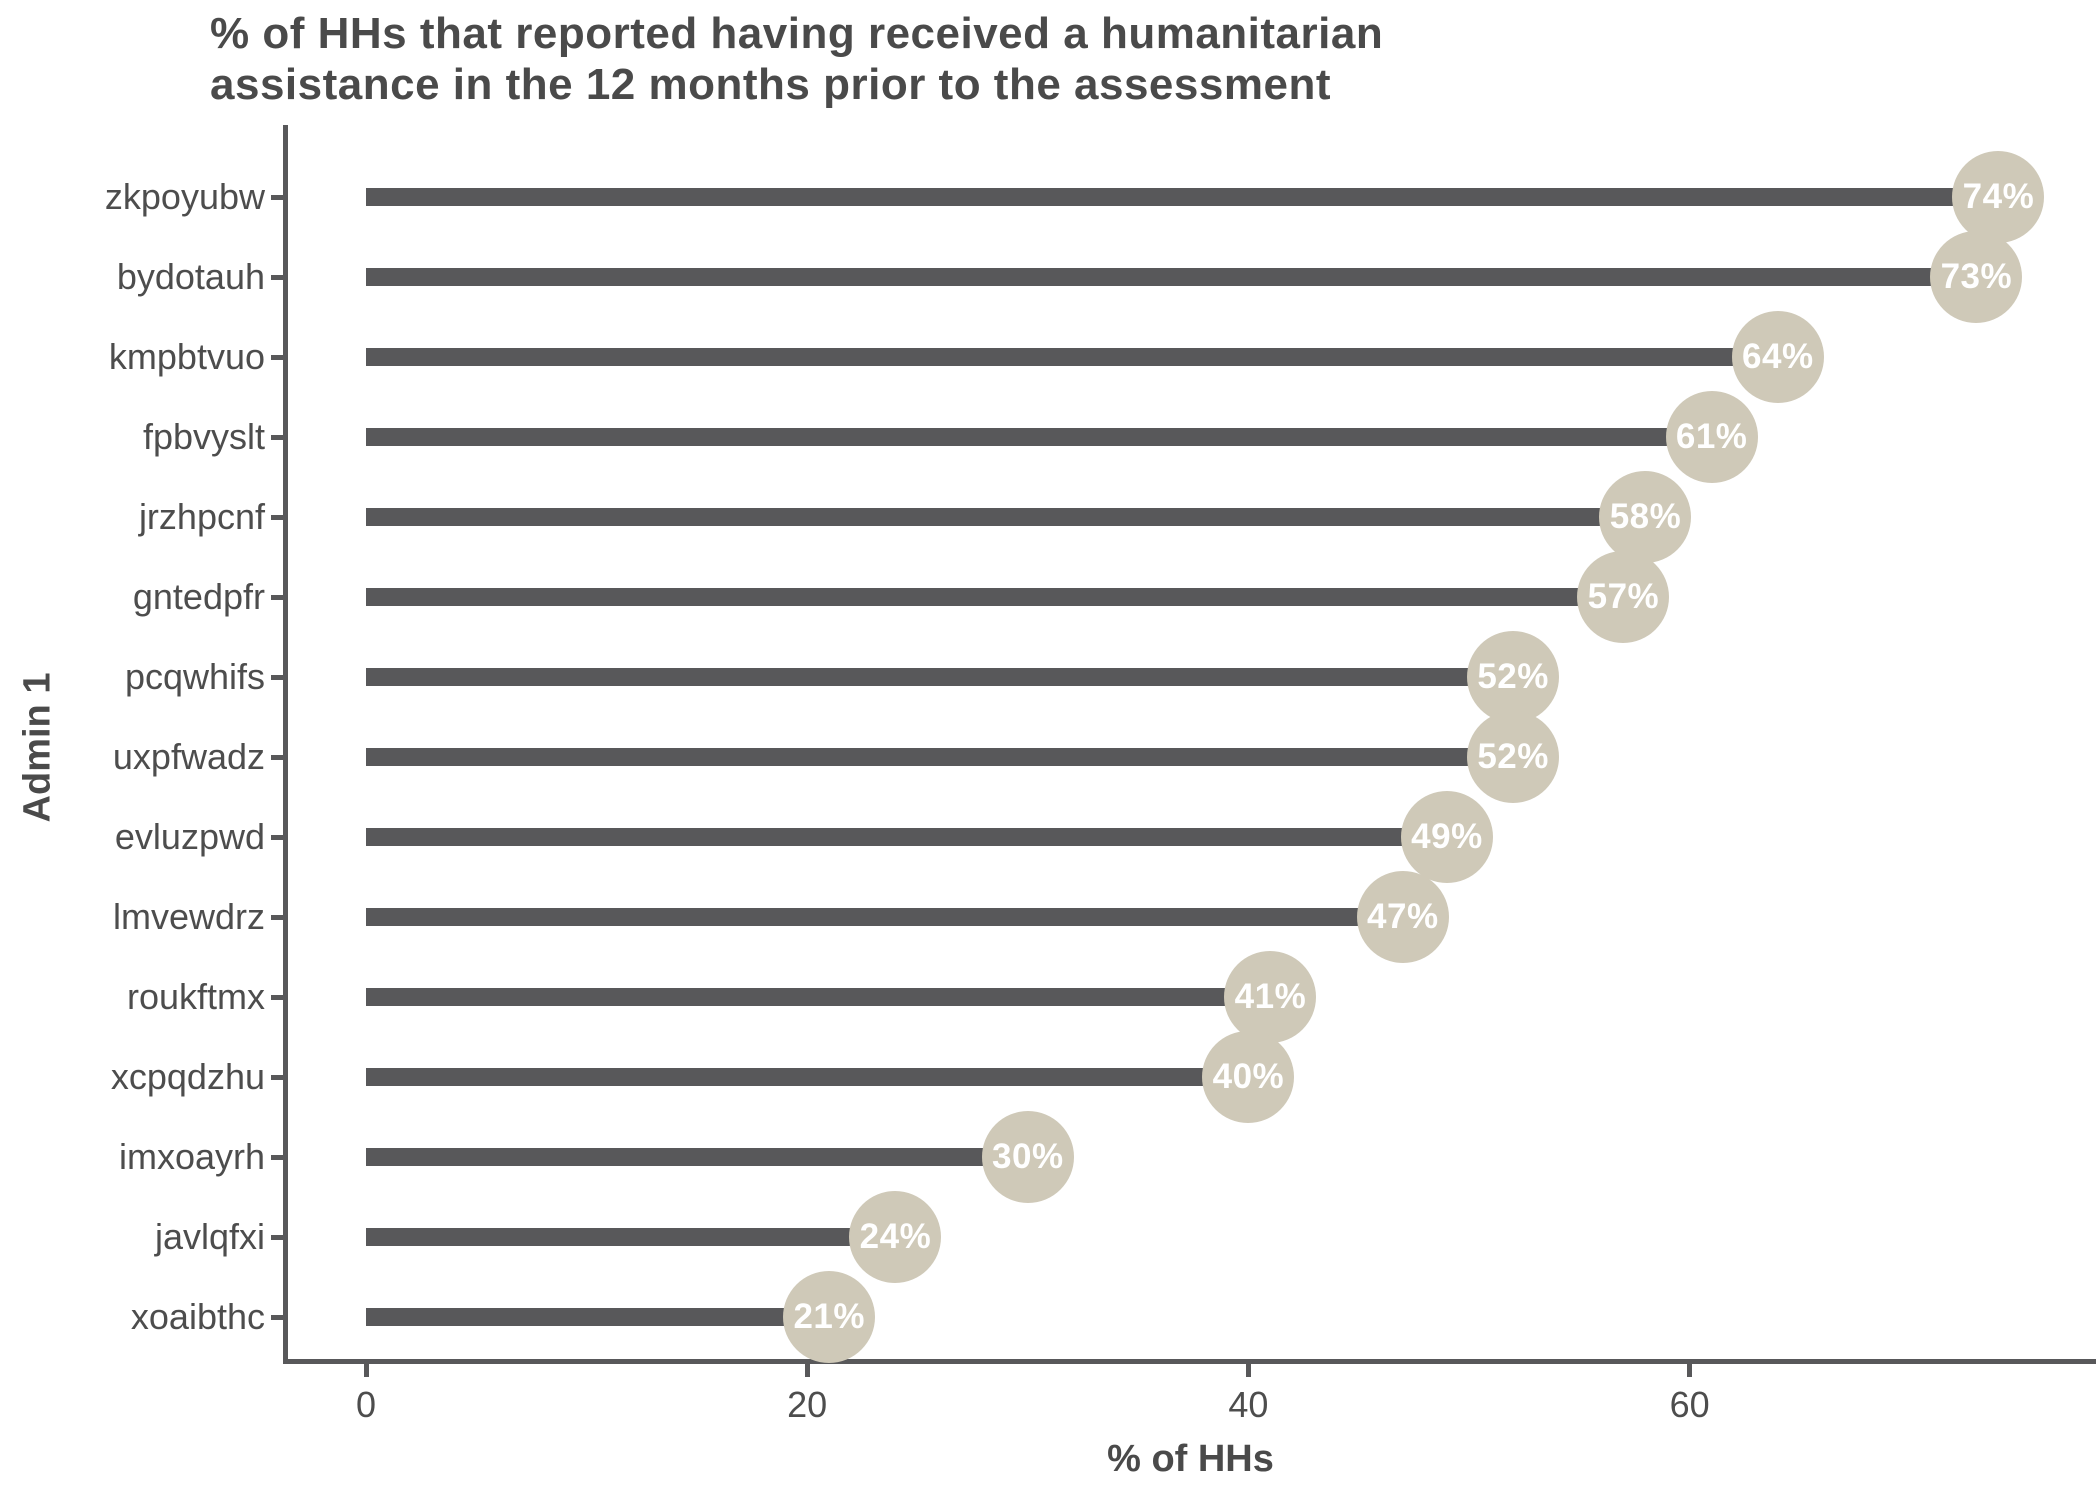  What do you see at coordinates (807, 1404) in the screenshot?
I see `x-axis-tick-label: 20` at bounding box center [807, 1404].